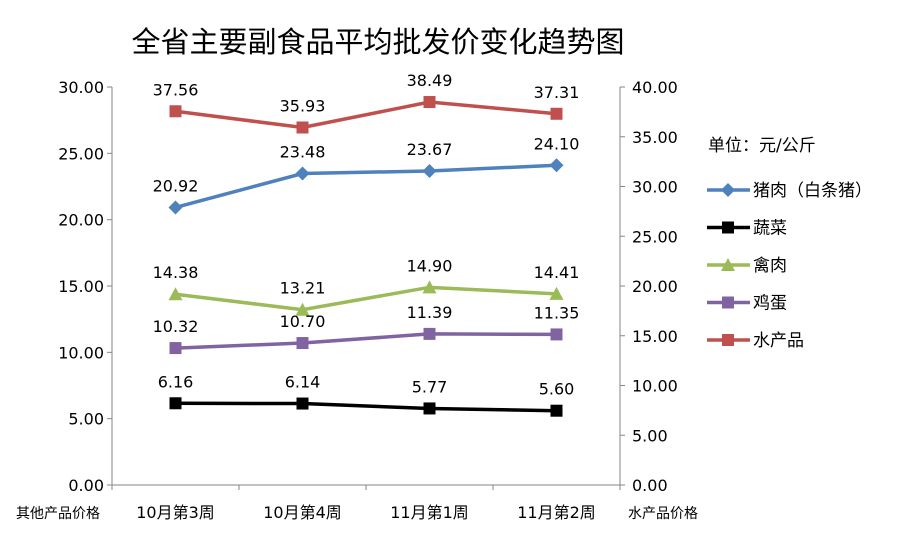 The image size is (918, 547). What do you see at coordinates (557, 92) in the screenshot?
I see `data-label: 37.31` at bounding box center [557, 92].